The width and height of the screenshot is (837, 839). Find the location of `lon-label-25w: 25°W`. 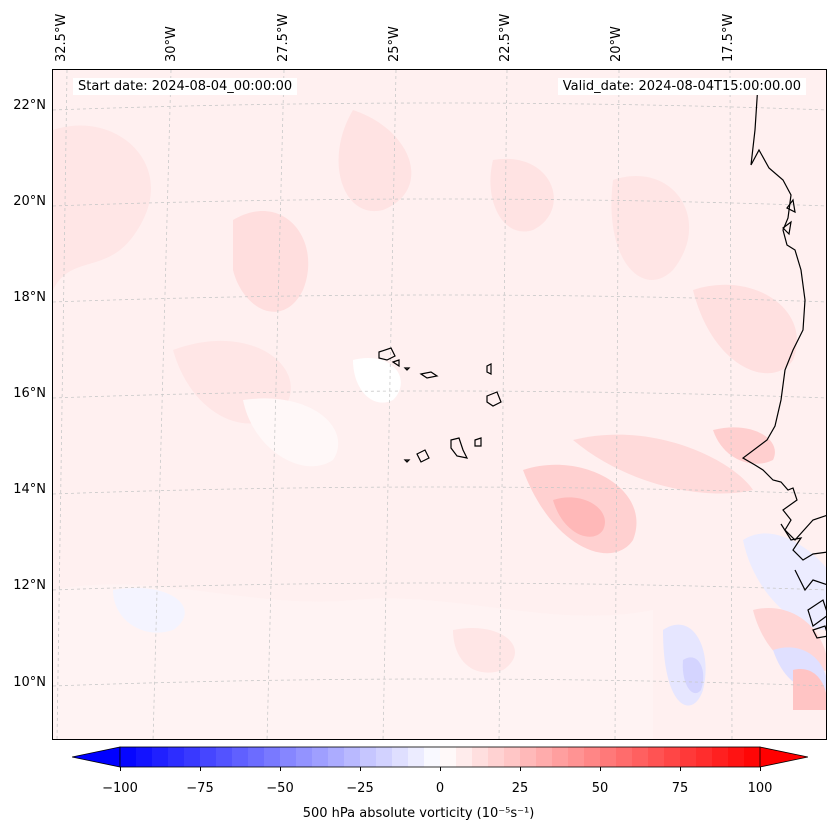

lon-label-25w: 25°W is located at coordinates (394, 44).